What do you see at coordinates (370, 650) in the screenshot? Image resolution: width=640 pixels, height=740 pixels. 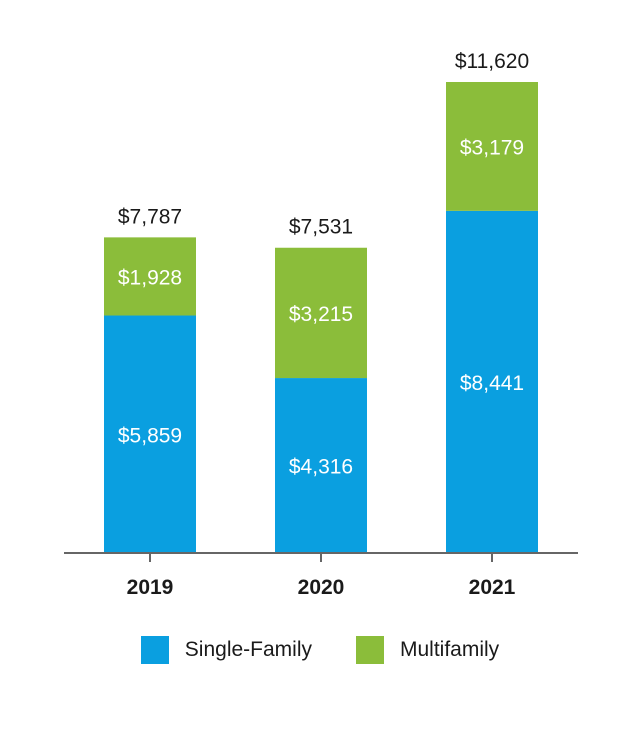 I see `legend-swatch-multifamily` at bounding box center [370, 650].